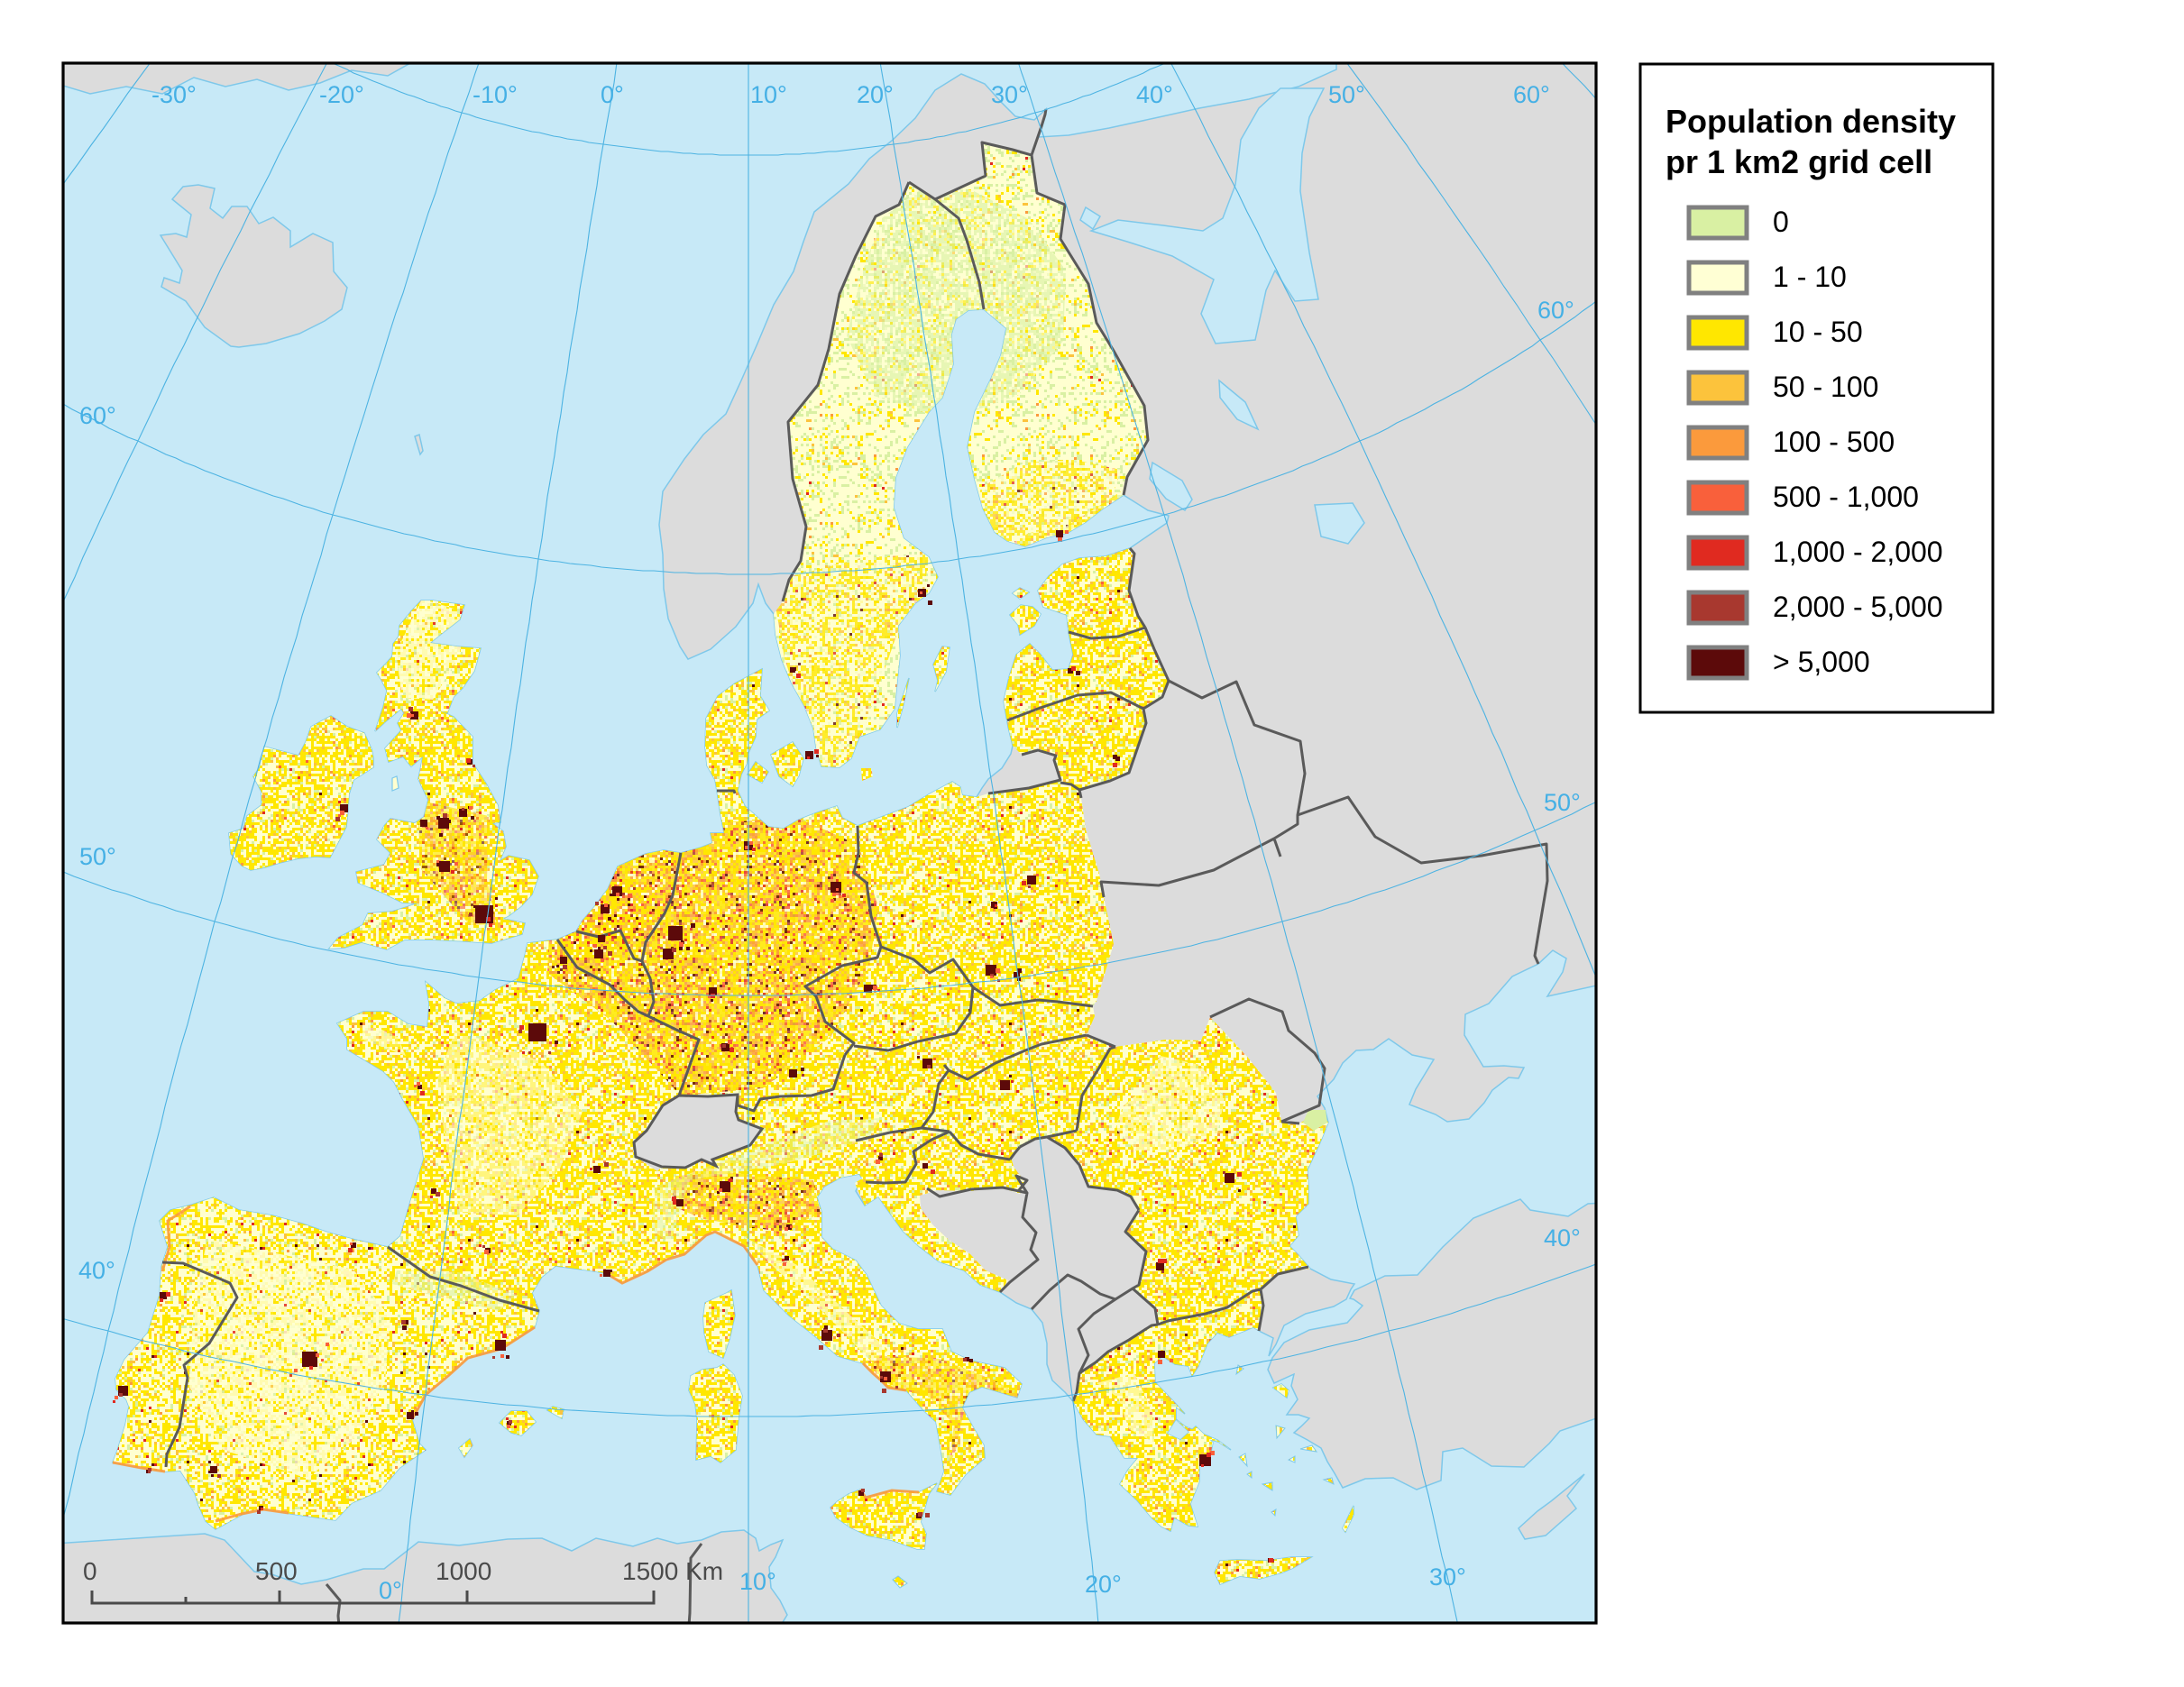  Describe the element at coordinates (1834, 442) in the screenshot. I see `svg-text: 100 - 500` at that location.